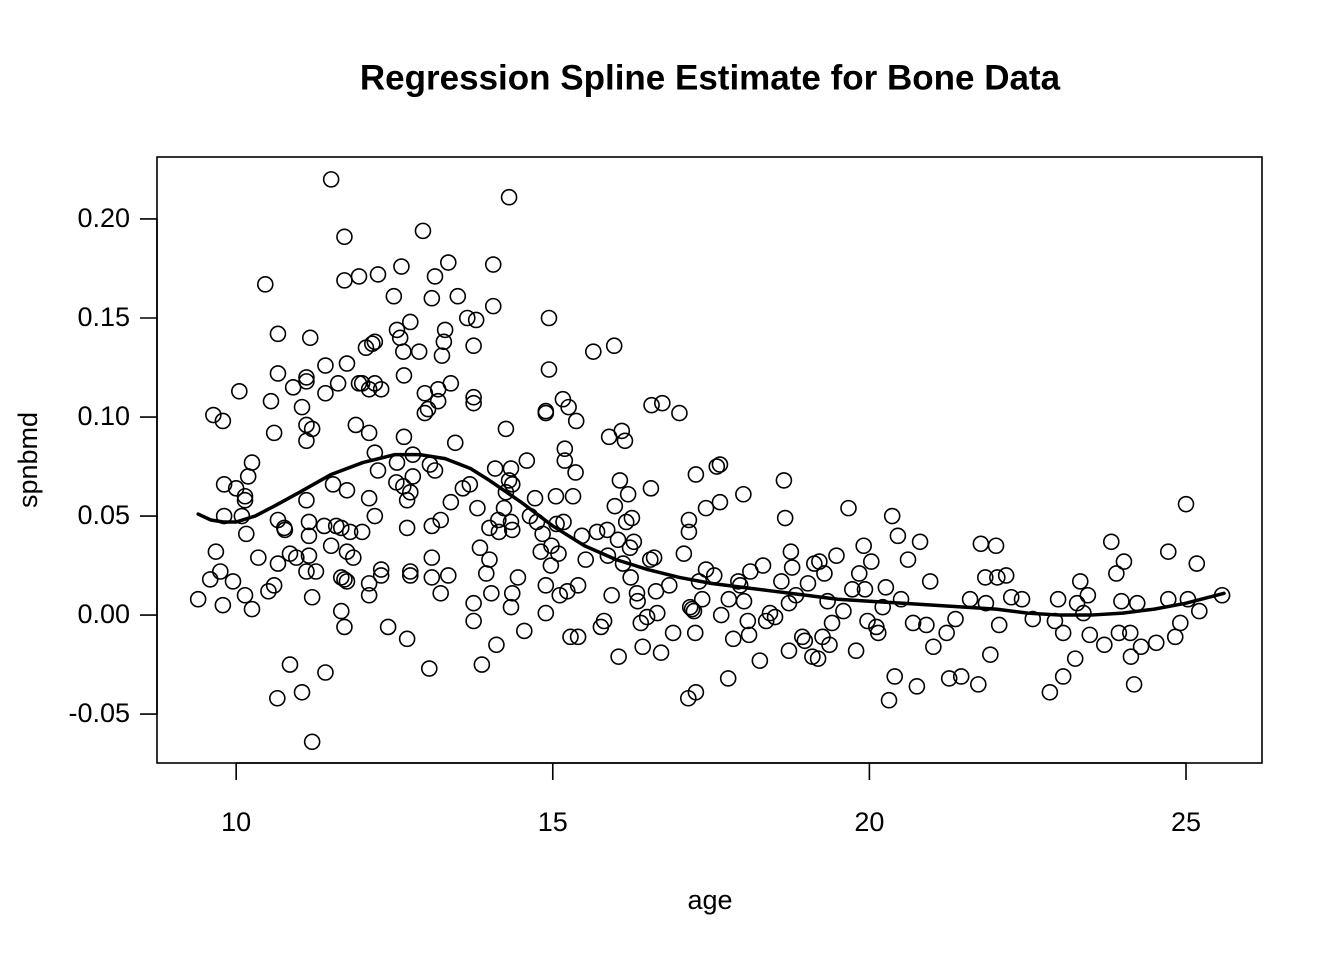 This screenshot has width=1344, height=965. I want to click on y-tick-label: -0.05, so click(99, 713).